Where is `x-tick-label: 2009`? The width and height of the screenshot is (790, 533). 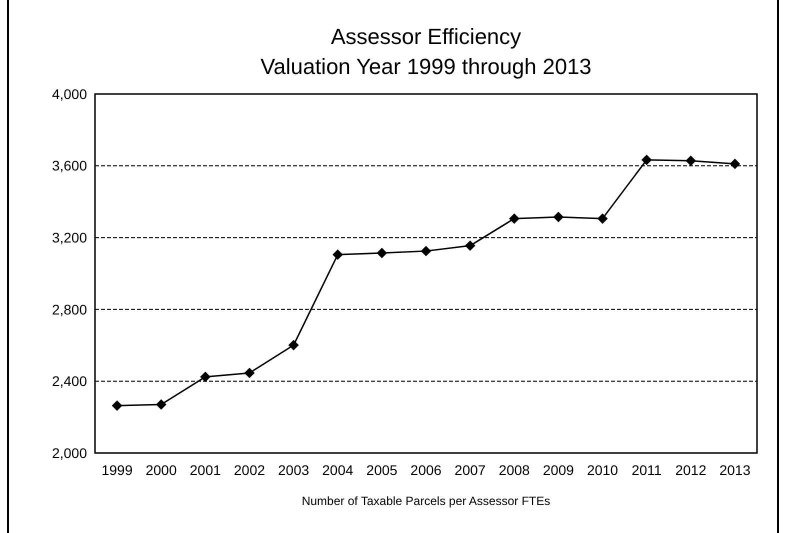
x-tick-label: 2009 is located at coordinates (558, 470).